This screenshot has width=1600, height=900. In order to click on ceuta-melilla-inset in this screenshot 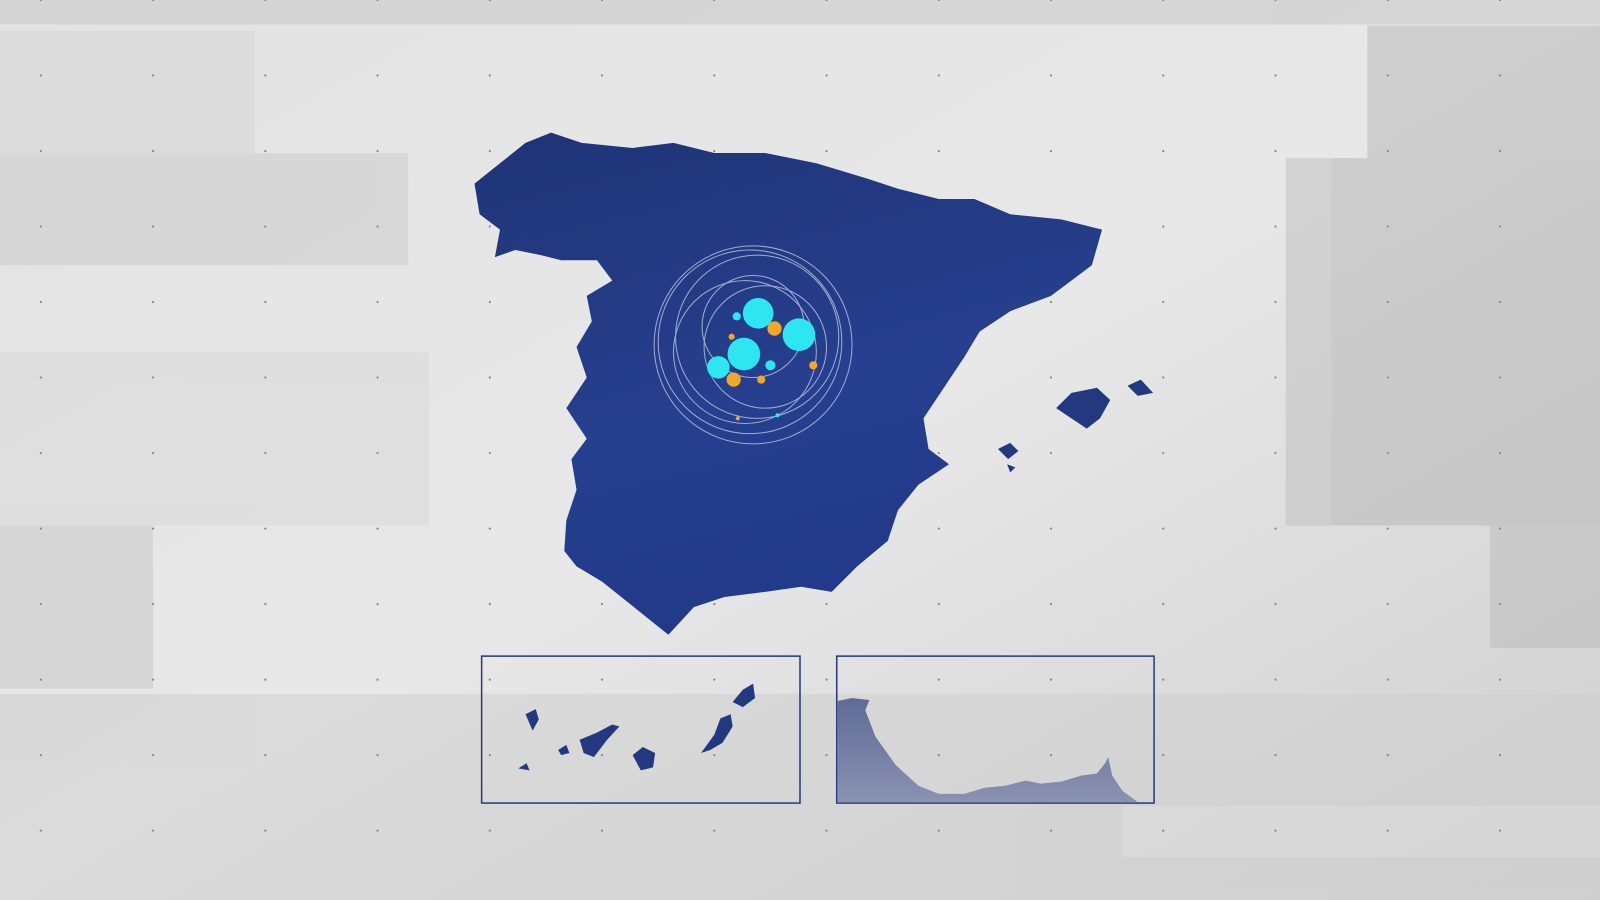, I will do `click(995, 729)`.